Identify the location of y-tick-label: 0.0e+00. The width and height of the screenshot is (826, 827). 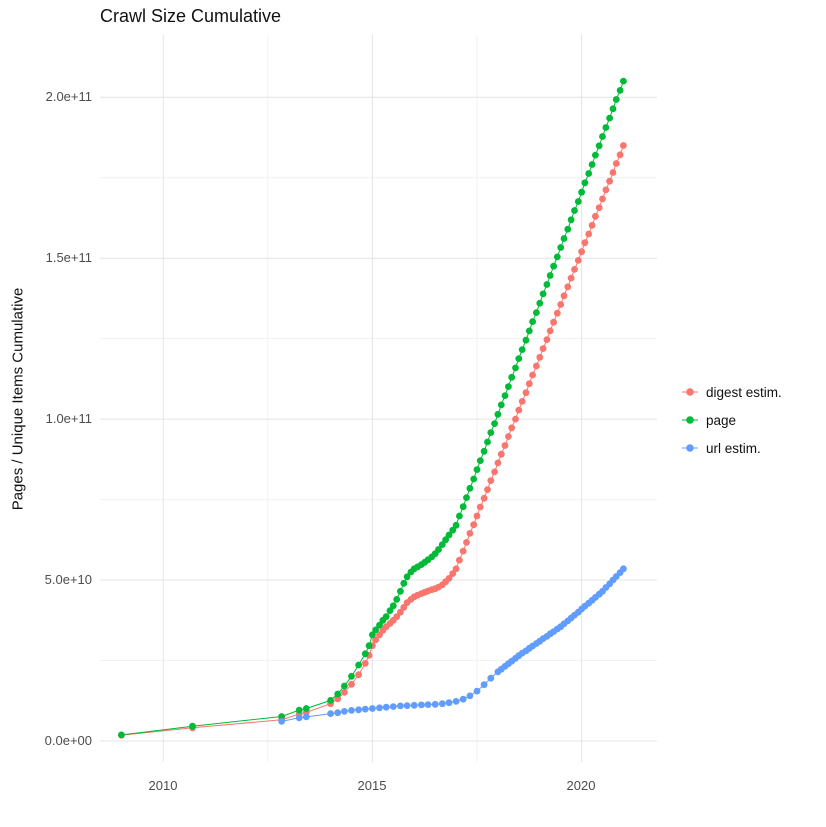
(68, 740).